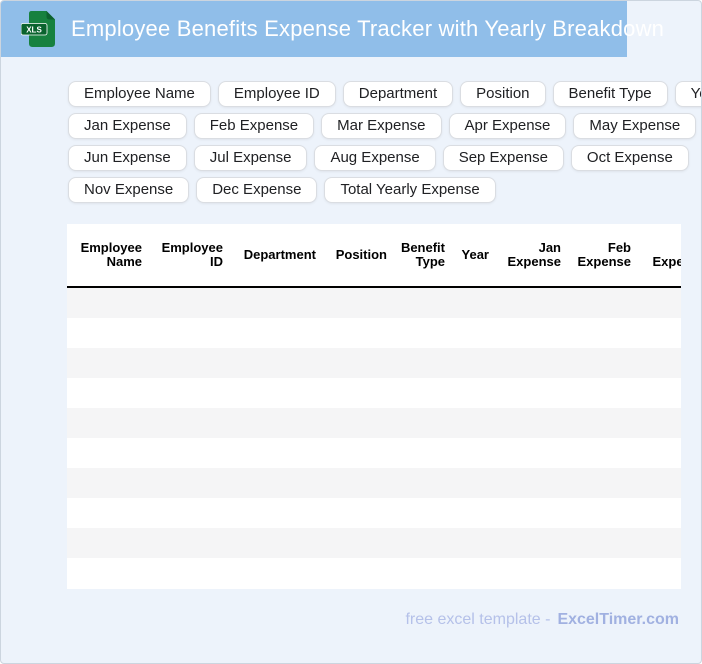 This screenshot has height=664, width=702. What do you see at coordinates (687, 94) in the screenshot?
I see `chip-year: Year` at bounding box center [687, 94].